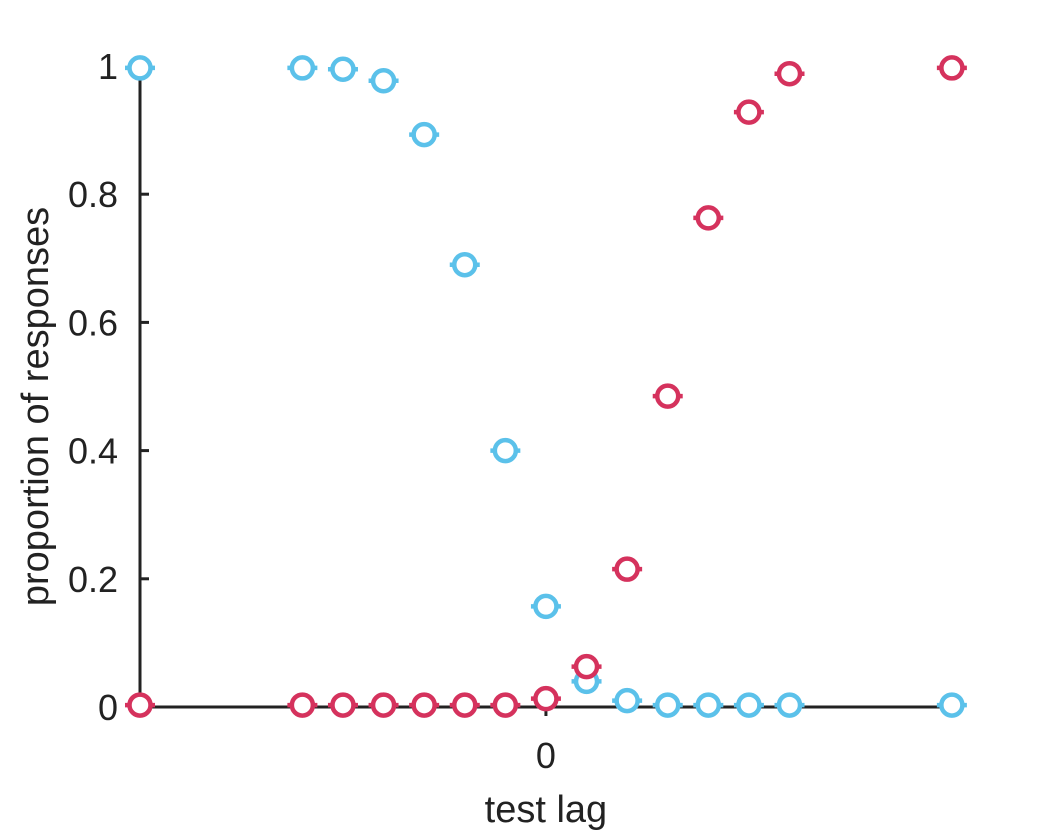 The height and width of the screenshot is (833, 1042). What do you see at coordinates (108, 707) in the screenshot?
I see `y-tick-label: 0` at bounding box center [108, 707].